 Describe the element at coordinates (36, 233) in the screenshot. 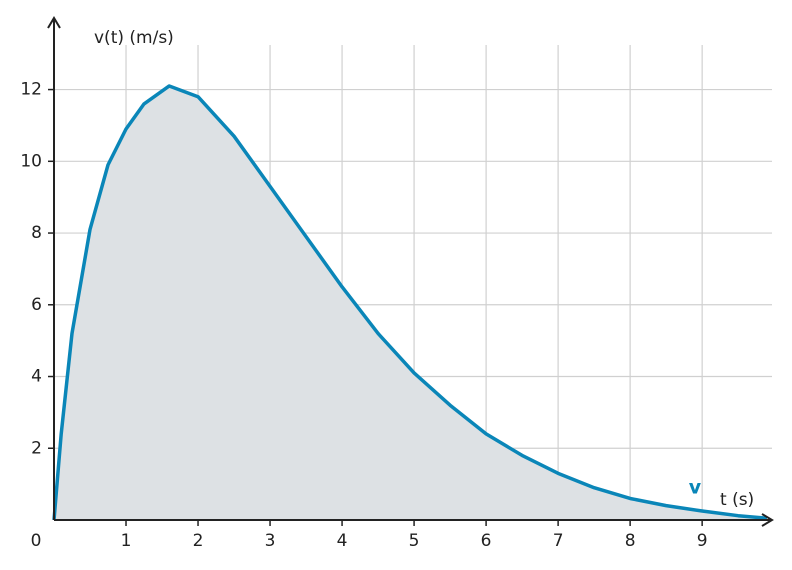

I see `y-tick-label: 8` at that location.